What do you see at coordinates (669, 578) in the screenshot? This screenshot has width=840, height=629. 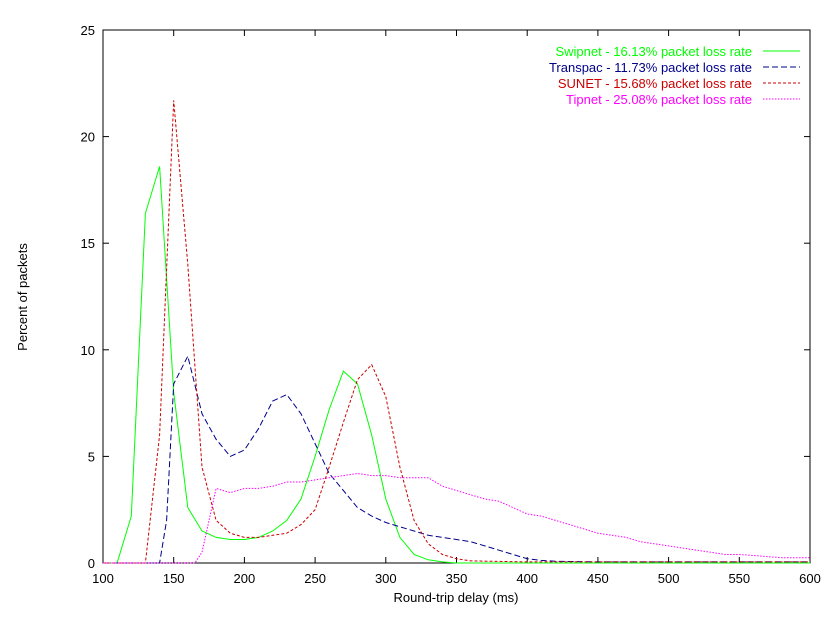 I see `x-tick-label: 500` at bounding box center [669, 578].